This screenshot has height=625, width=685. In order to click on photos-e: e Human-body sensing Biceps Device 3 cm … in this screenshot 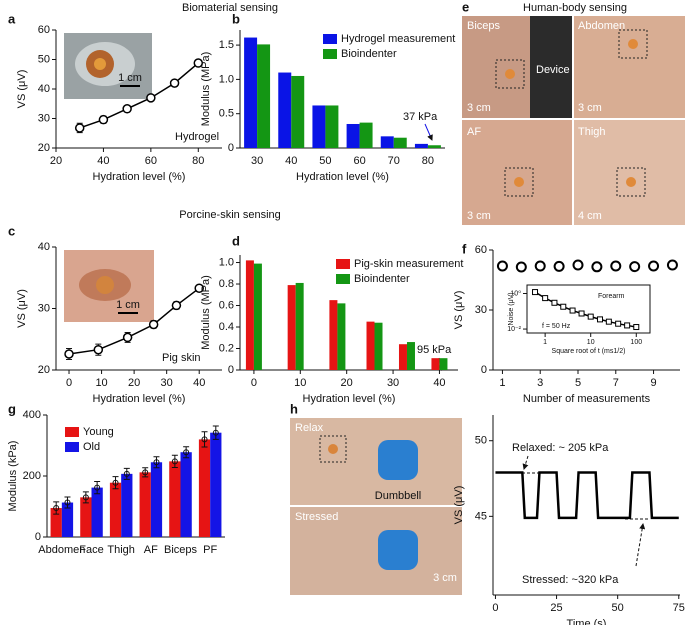, I will do `click(573, 112)`.